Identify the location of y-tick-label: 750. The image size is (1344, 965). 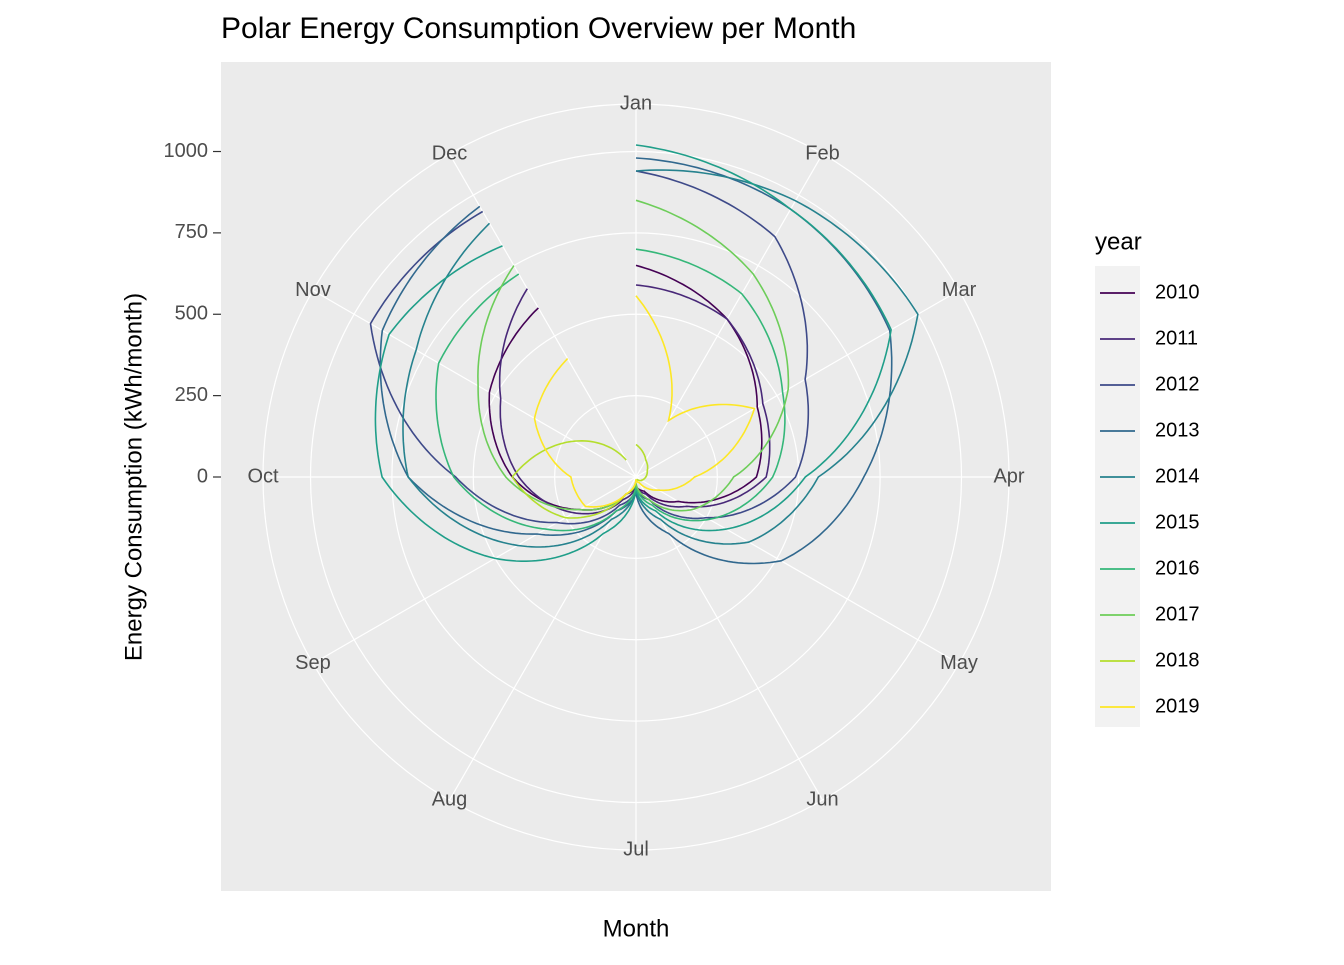
(191, 232).